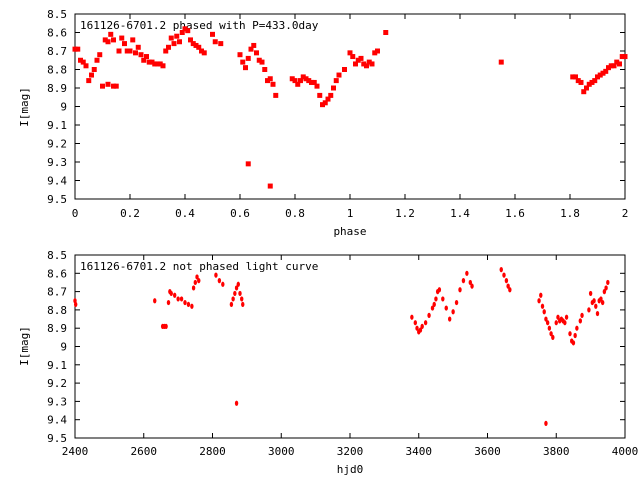 The height and width of the screenshot is (485, 640). What do you see at coordinates (24, 107) in the screenshot?
I see `phased-y-axis-label: I[mag]` at bounding box center [24, 107].